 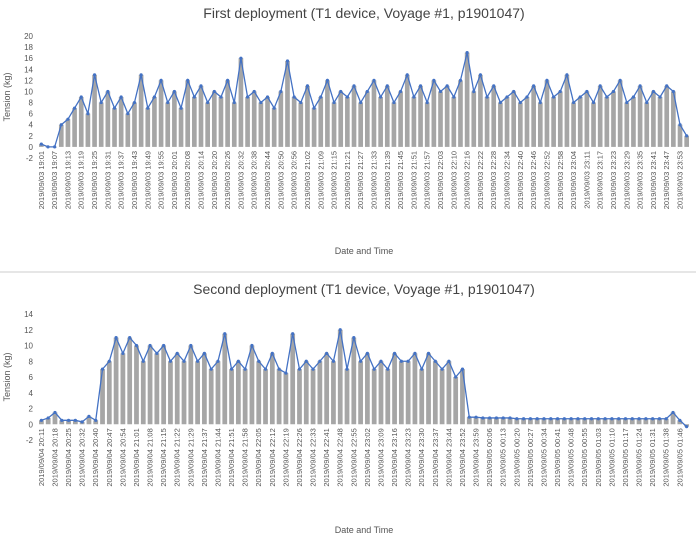 What do you see at coordinates (503, 457) in the screenshot?
I see `x-tick-label: 2019/09/05 00:13` at bounding box center [503, 457].